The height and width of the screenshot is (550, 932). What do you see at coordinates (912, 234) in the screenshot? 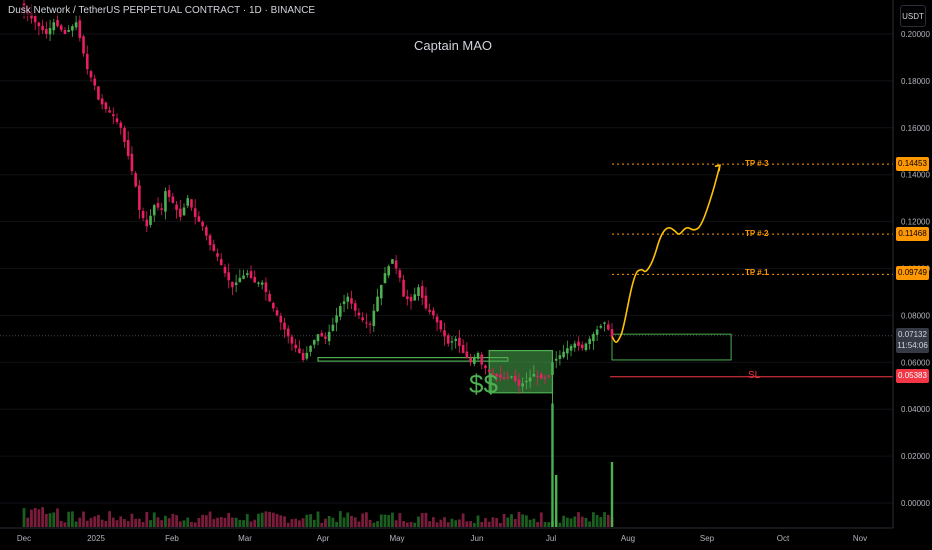
I see `tp2-price-tag: 0.11468` at bounding box center [912, 234].